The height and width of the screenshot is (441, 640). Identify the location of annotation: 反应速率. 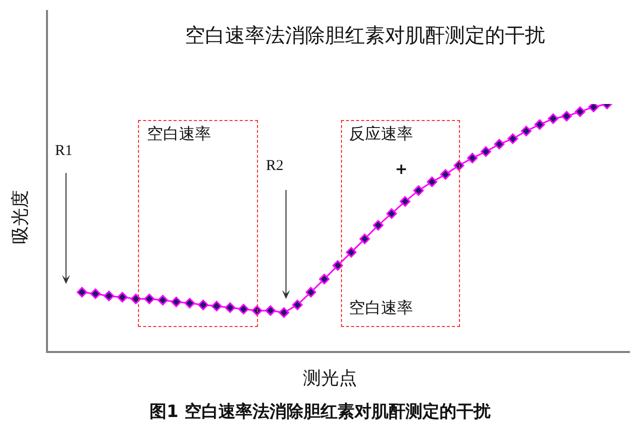
(381, 134).